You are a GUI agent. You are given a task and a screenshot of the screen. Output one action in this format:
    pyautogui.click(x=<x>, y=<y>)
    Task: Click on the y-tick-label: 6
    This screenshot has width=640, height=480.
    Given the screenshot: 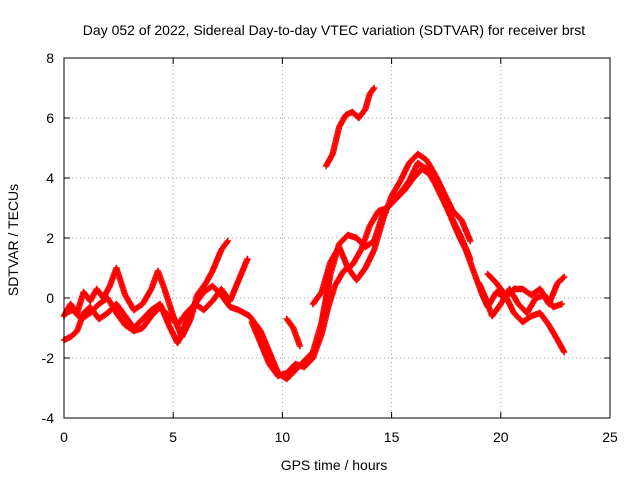 What is the action you would take?
    pyautogui.click(x=50, y=118)
    